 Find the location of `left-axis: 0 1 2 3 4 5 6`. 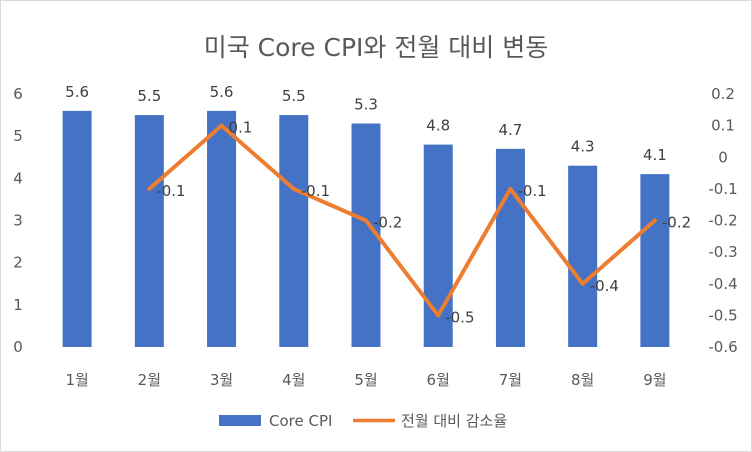

left-axis: 0 1 2 3 4 5 6 is located at coordinates (18, 220).